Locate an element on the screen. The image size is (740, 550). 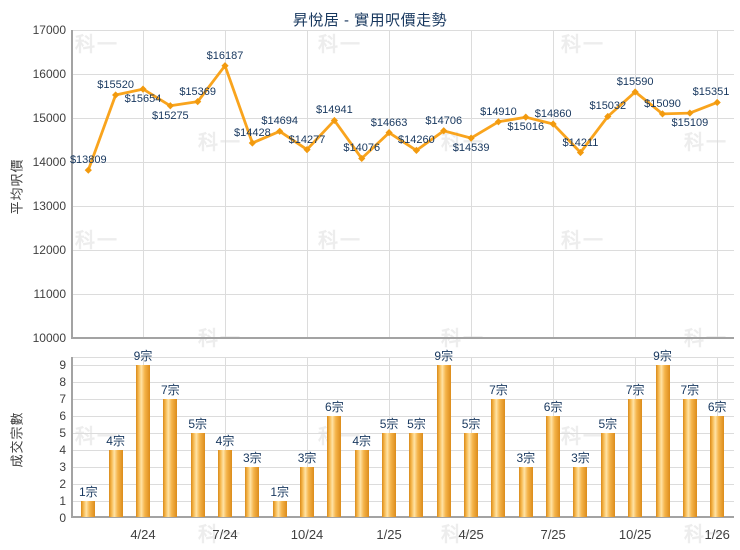
data-point-label: $15275 is located at coordinates (170, 115).